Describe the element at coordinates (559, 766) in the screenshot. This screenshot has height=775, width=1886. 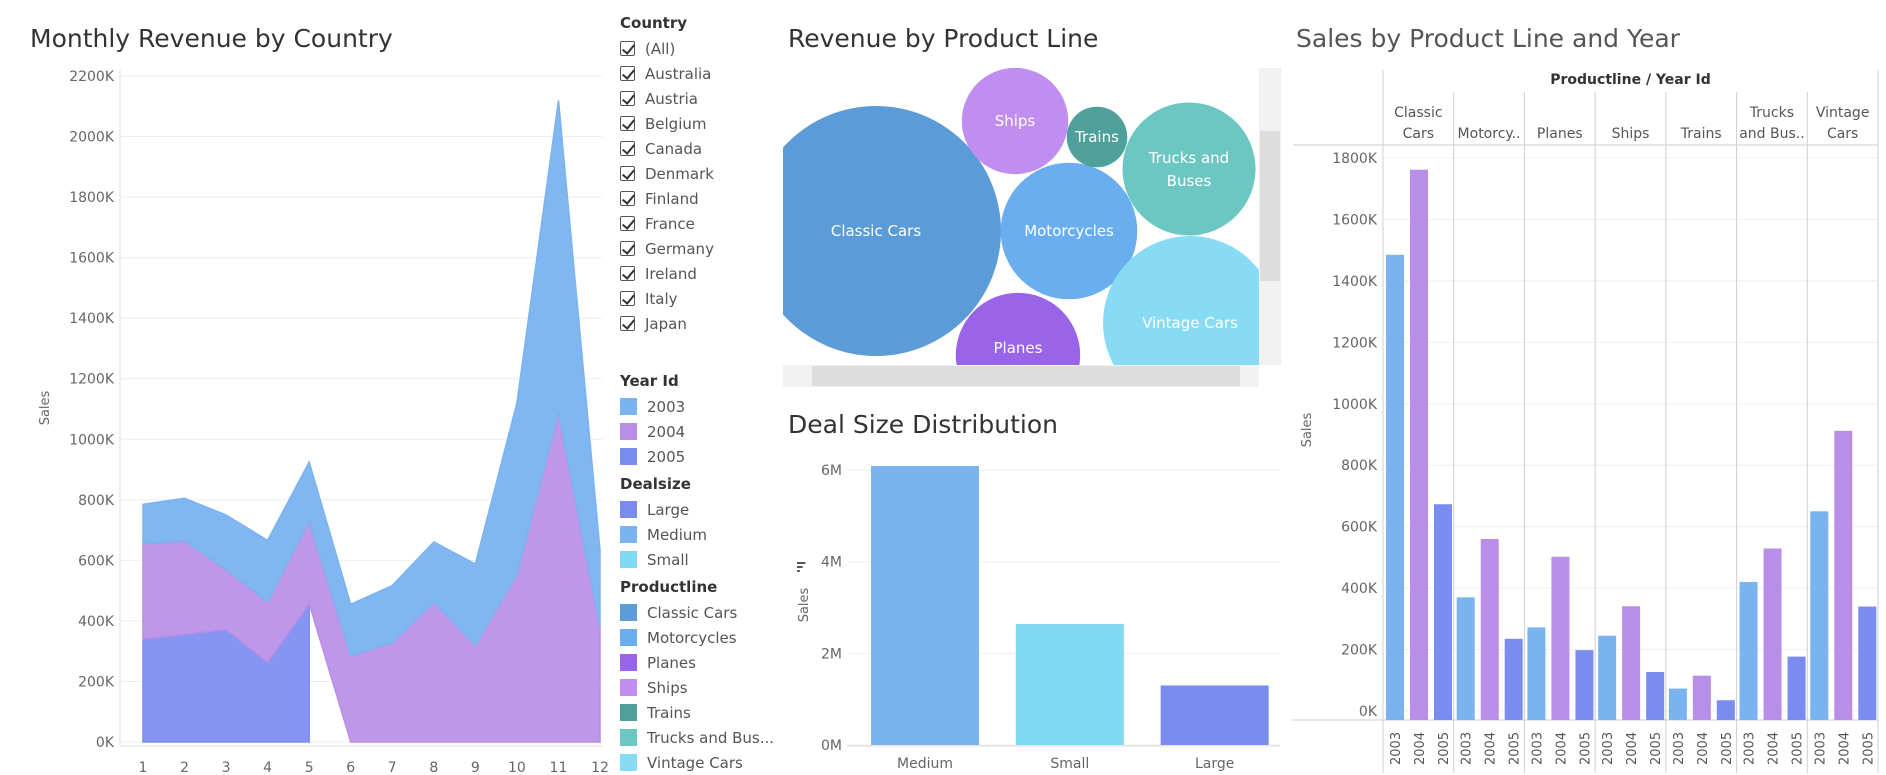
I see `x-tick-label: 11` at that location.